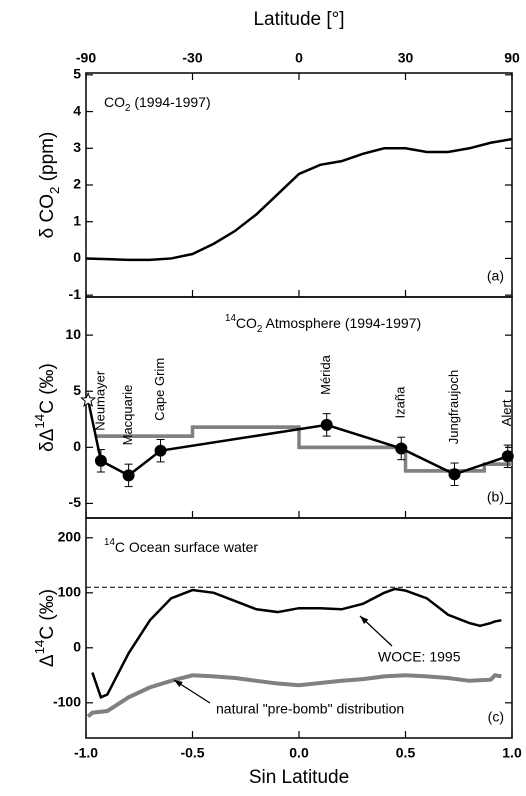 The height and width of the screenshot is (796, 526). What do you see at coordinates (299, 58) in the screenshot?
I see `x2-tick-label: 0` at bounding box center [299, 58].